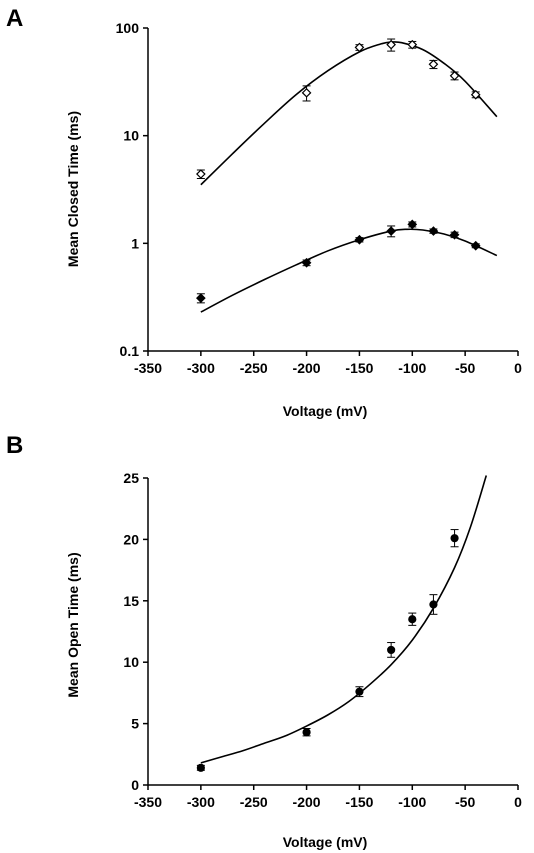 The width and height of the screenshot is (534, 853). I want to click on panel-b-y-tick-label: 5, so click(135, 724).